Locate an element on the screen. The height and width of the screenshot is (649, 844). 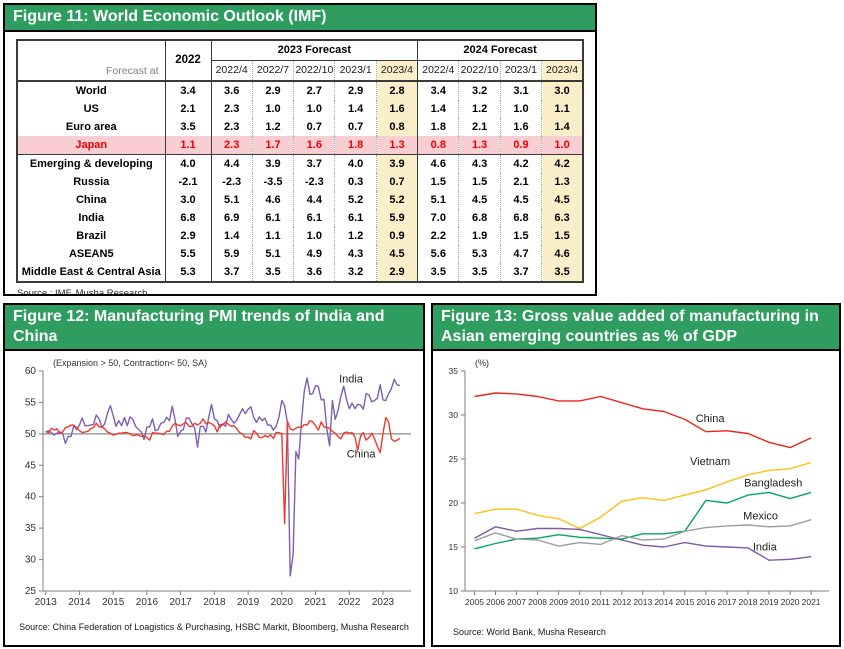
value-cell: 3.0 is located at coordinates (187, 199).